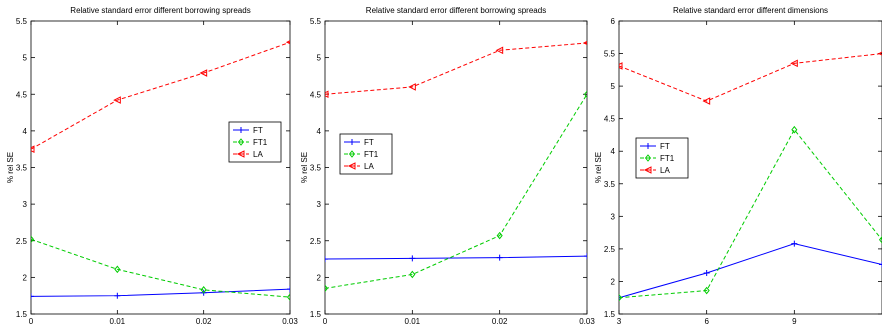 This screenshot has width=882, height=328. I want to click on panel-1-ytick-label: 5, so click(25, 58).